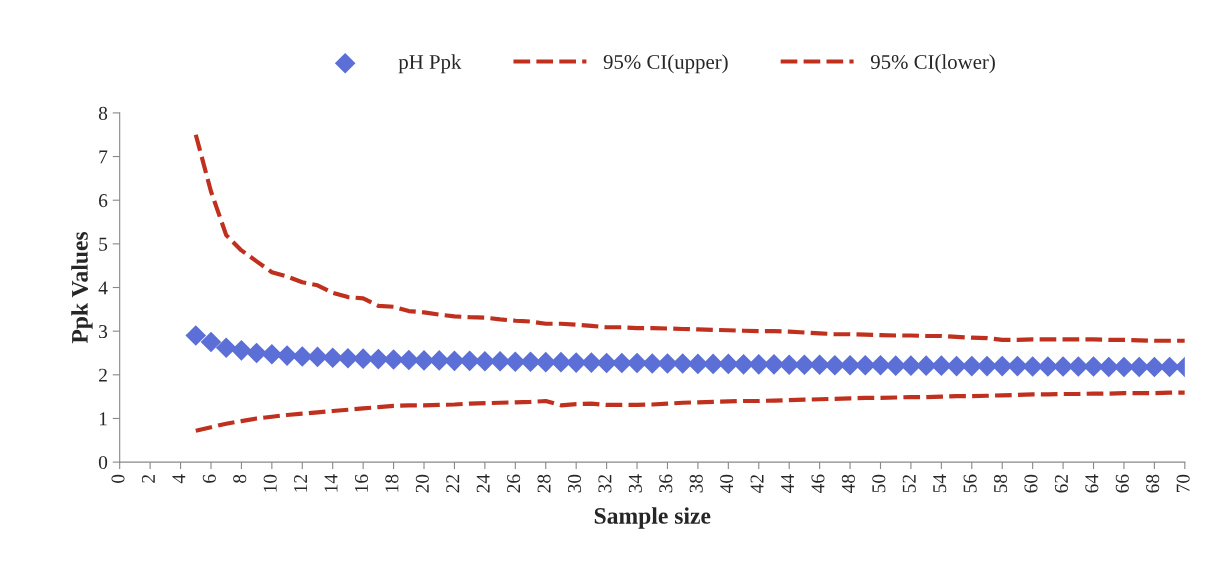 The width and height of the screenshot is (1209, 582). Describe the element at coordinates (666, 483) in the screenshot. I see `x-tick-label: 36` at that location.